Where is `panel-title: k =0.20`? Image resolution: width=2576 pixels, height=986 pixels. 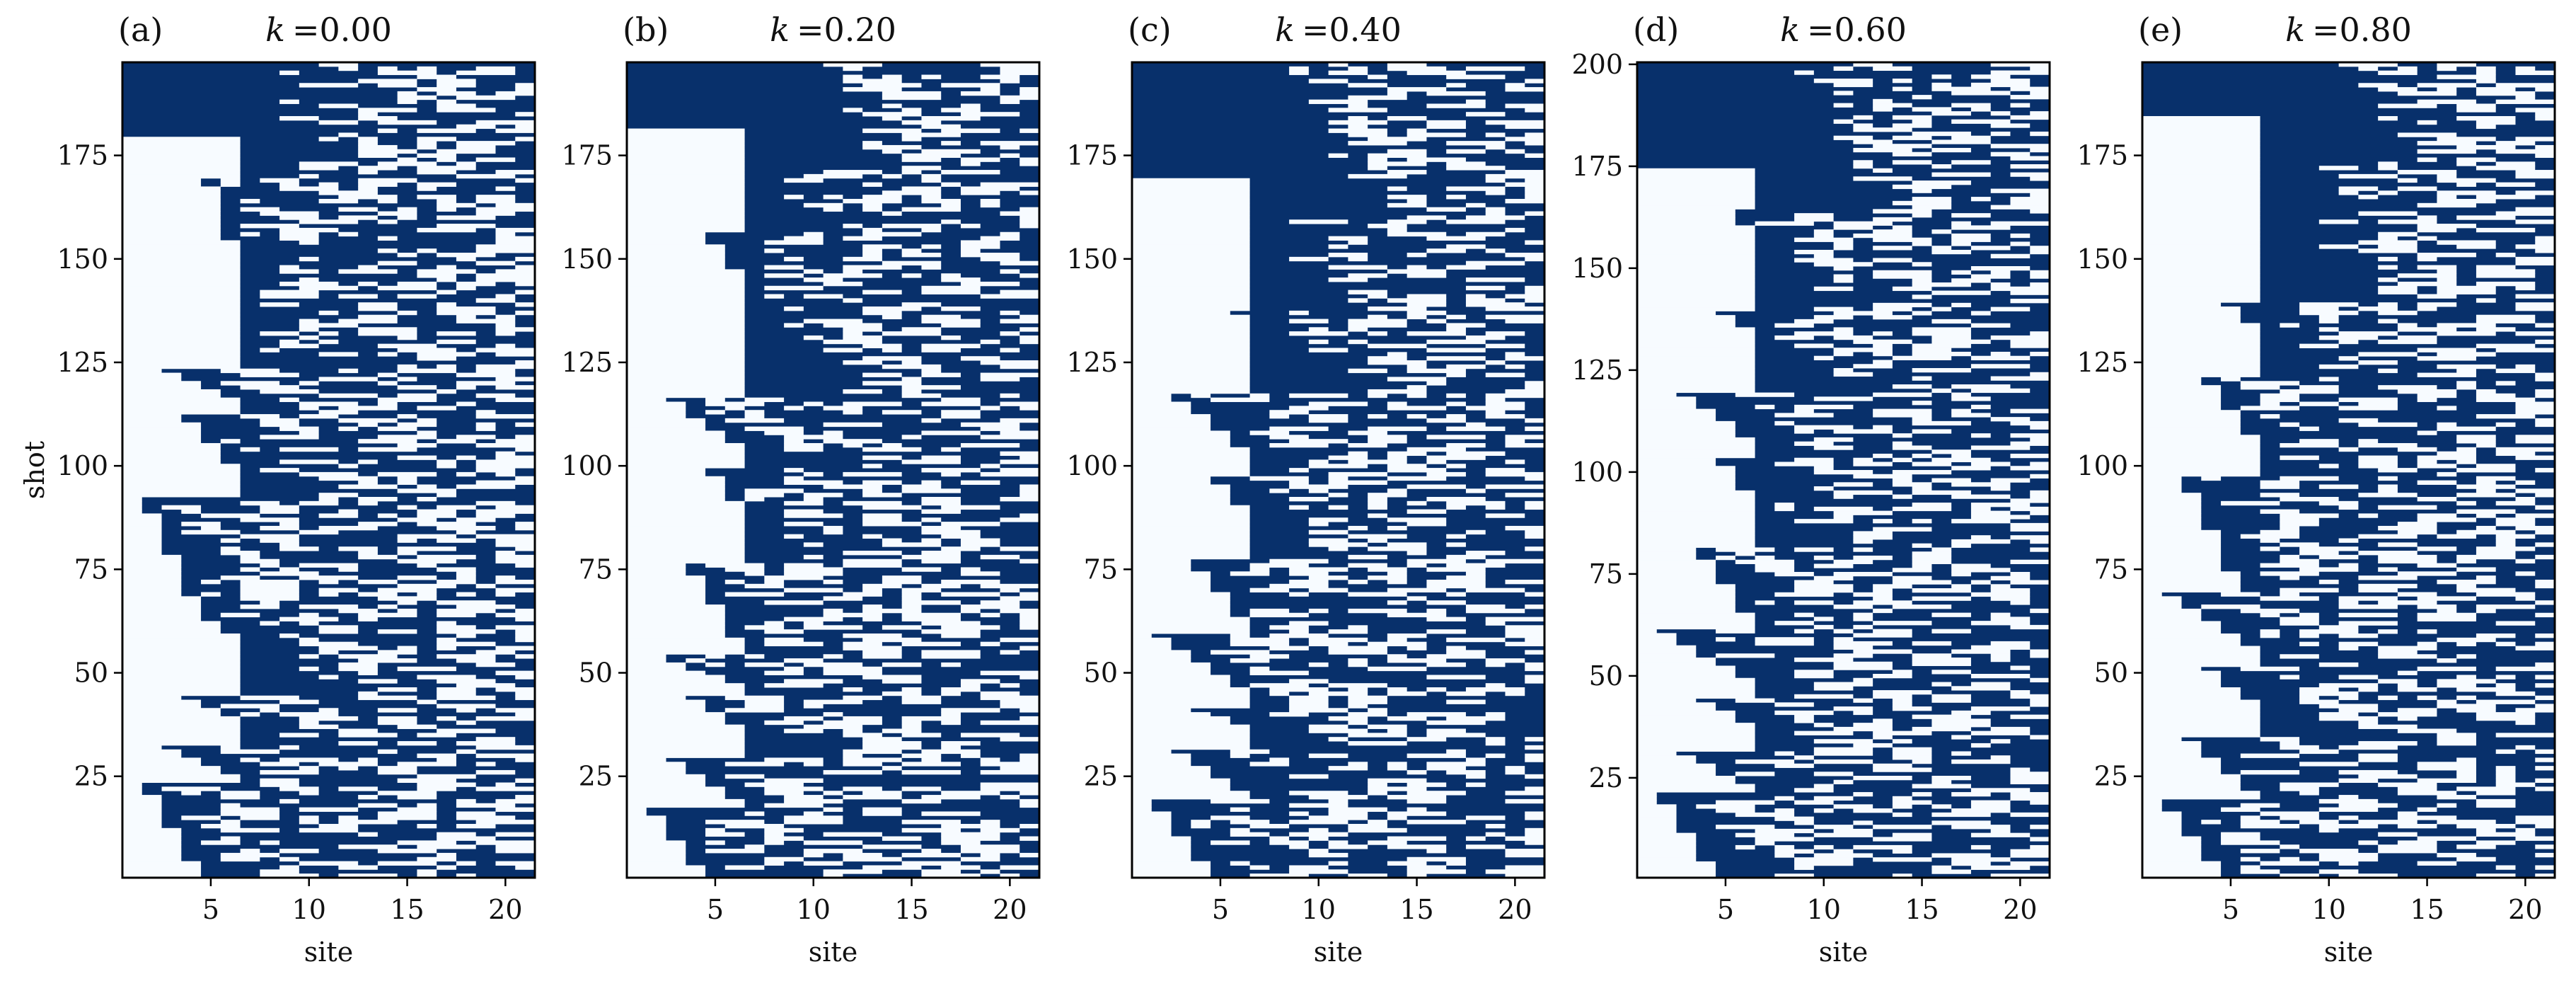
panel-title: k =0.20 is located at coordinates (833, 30).